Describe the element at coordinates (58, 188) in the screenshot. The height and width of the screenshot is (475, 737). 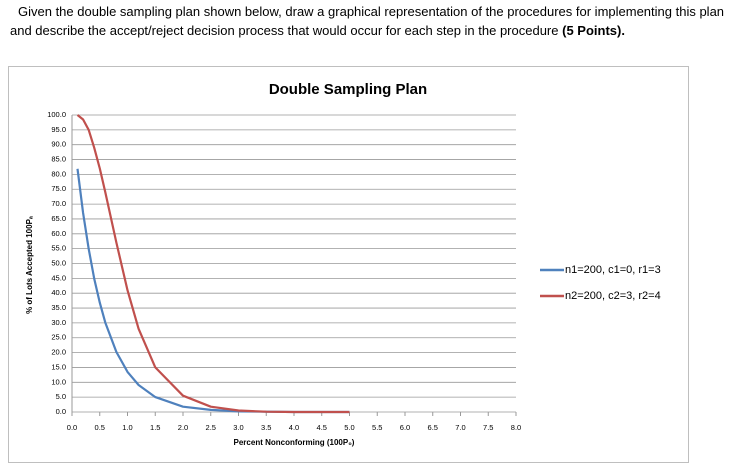
I see `y-tick-label: 75.0` at that location.